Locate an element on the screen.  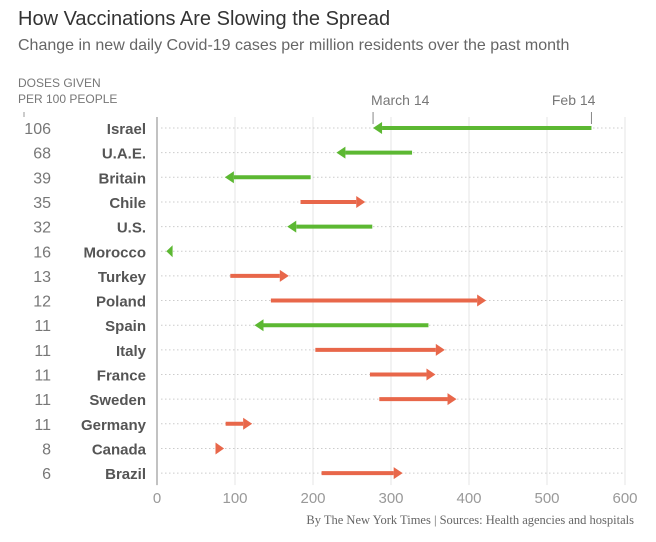
country-label: Germany is located at coordinates (114, 425).